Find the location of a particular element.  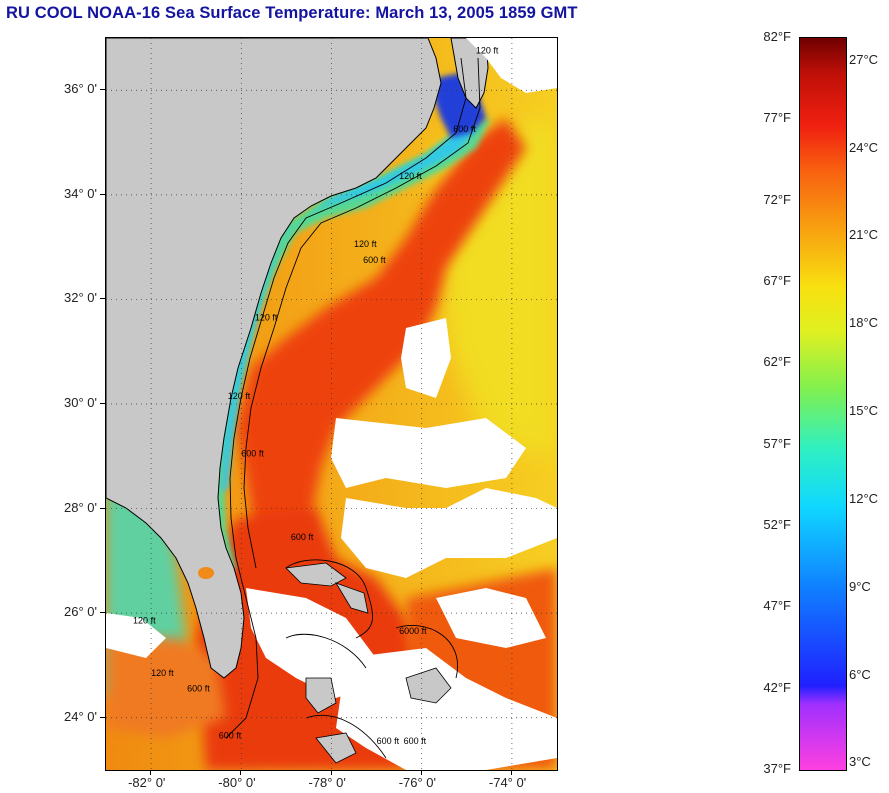

latitude-tick-label: 34° 0' is located at coordinates (80, 193).